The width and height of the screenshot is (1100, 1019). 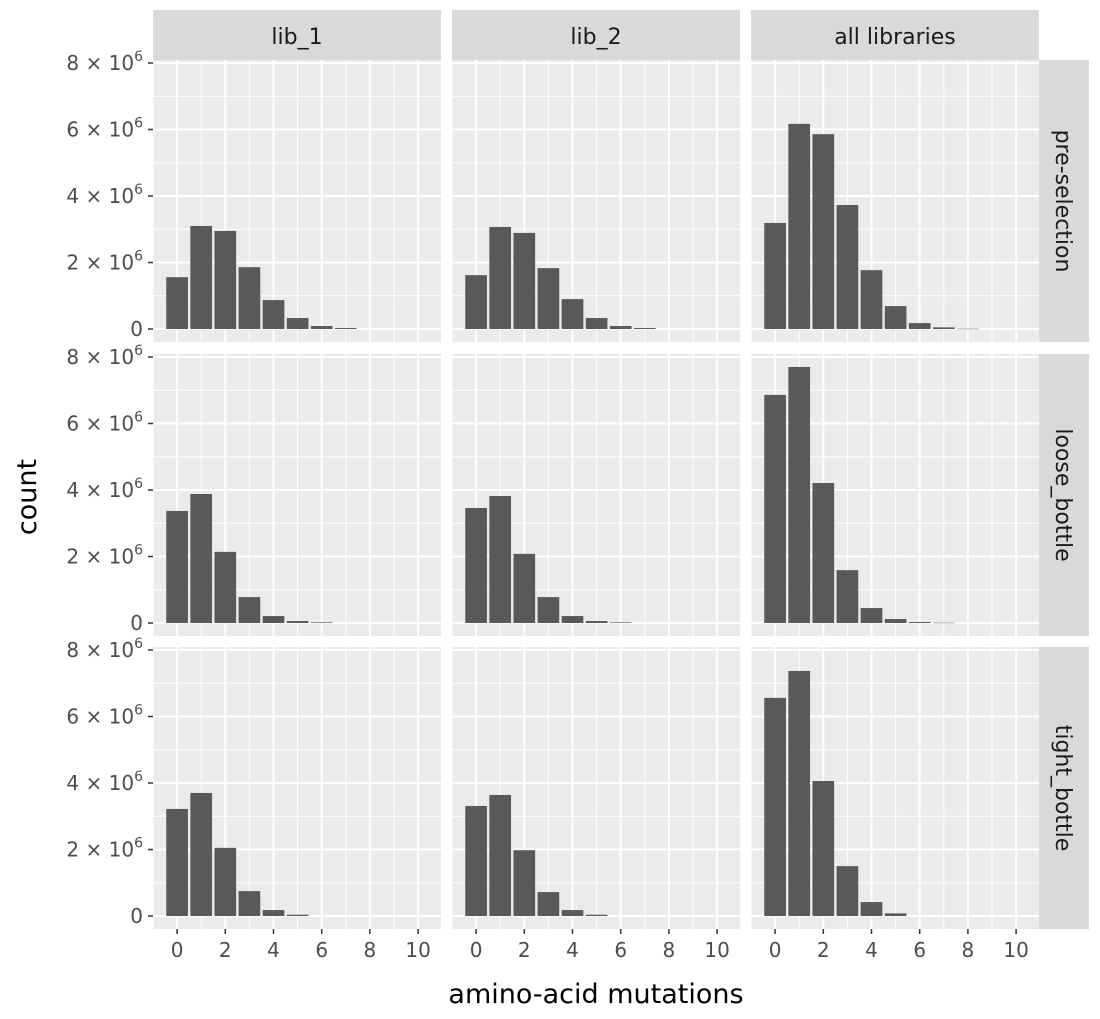 What do you see at coordinates (595, 37) in the screenshot?
I see `column-strip-label: lib_2` at bounding box center [595, 37].